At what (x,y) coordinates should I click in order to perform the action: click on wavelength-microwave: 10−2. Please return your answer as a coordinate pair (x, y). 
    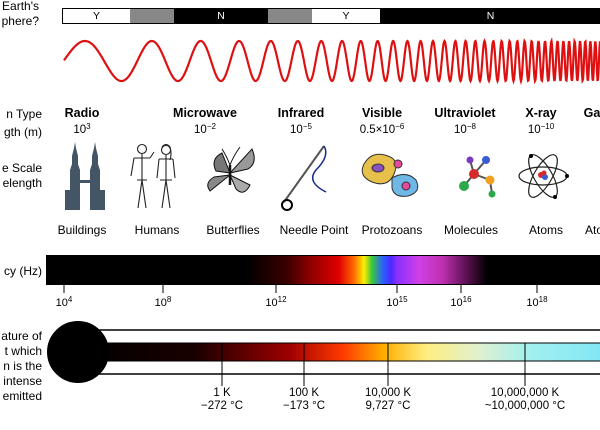
    Looking at the image, I should click on (205, 129).